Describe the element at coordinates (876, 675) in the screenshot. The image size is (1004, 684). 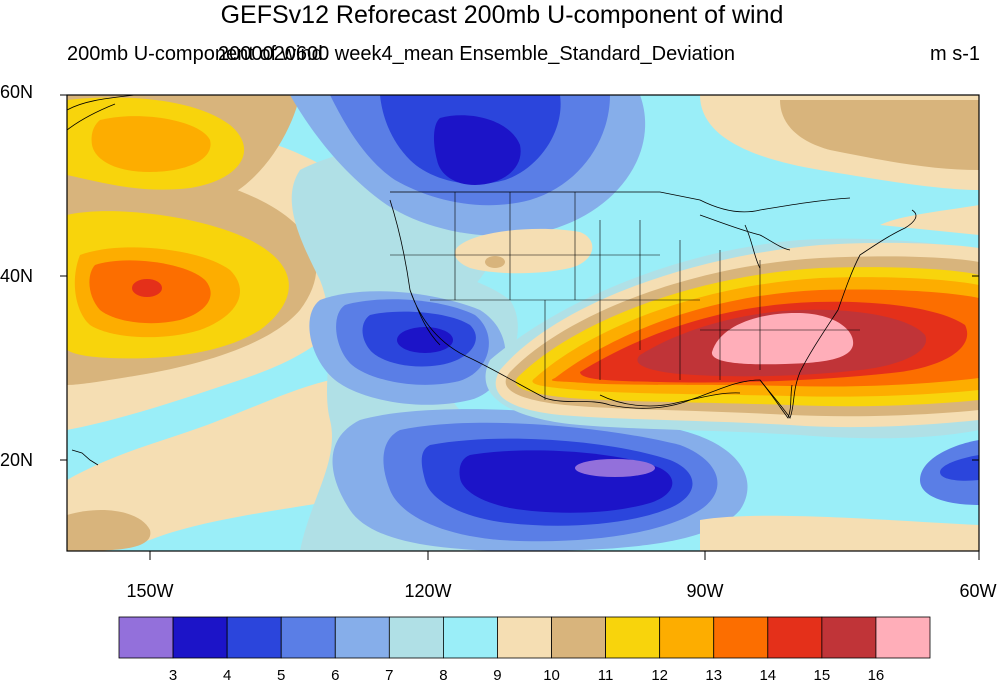
I see `colorbar-label-16: 16` at that location.